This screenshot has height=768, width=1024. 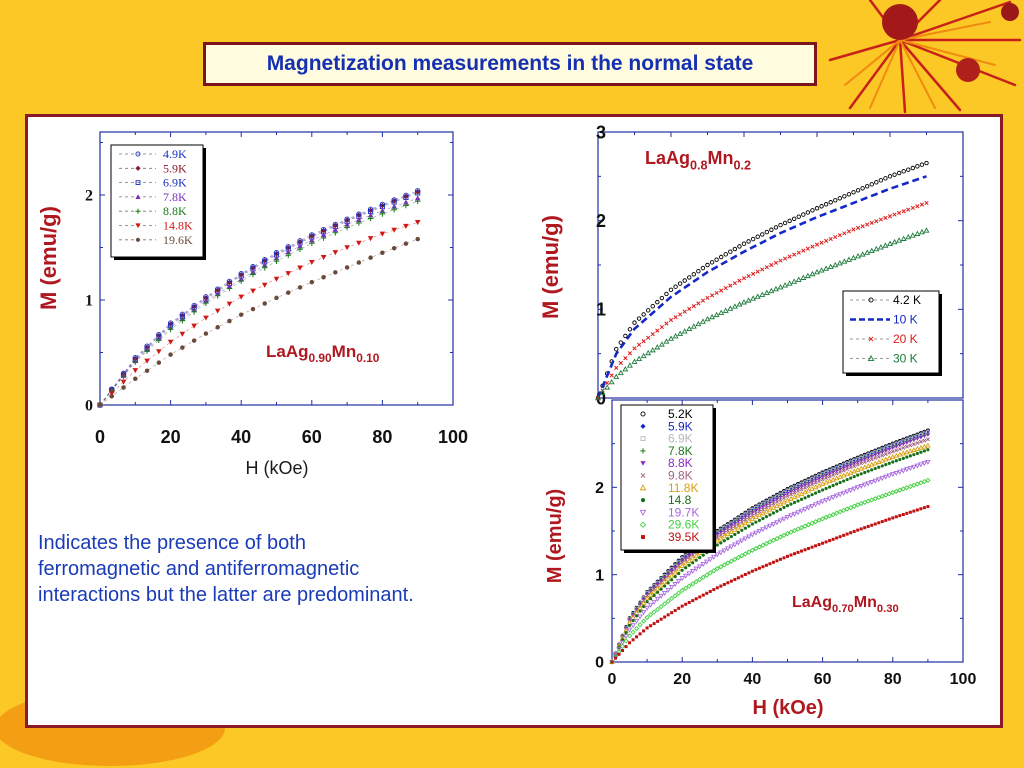 What do you see at coordinates (669, 525) in the screenshot?
I see `legend-entry: 29.6K` at bounding box center [669, 525].